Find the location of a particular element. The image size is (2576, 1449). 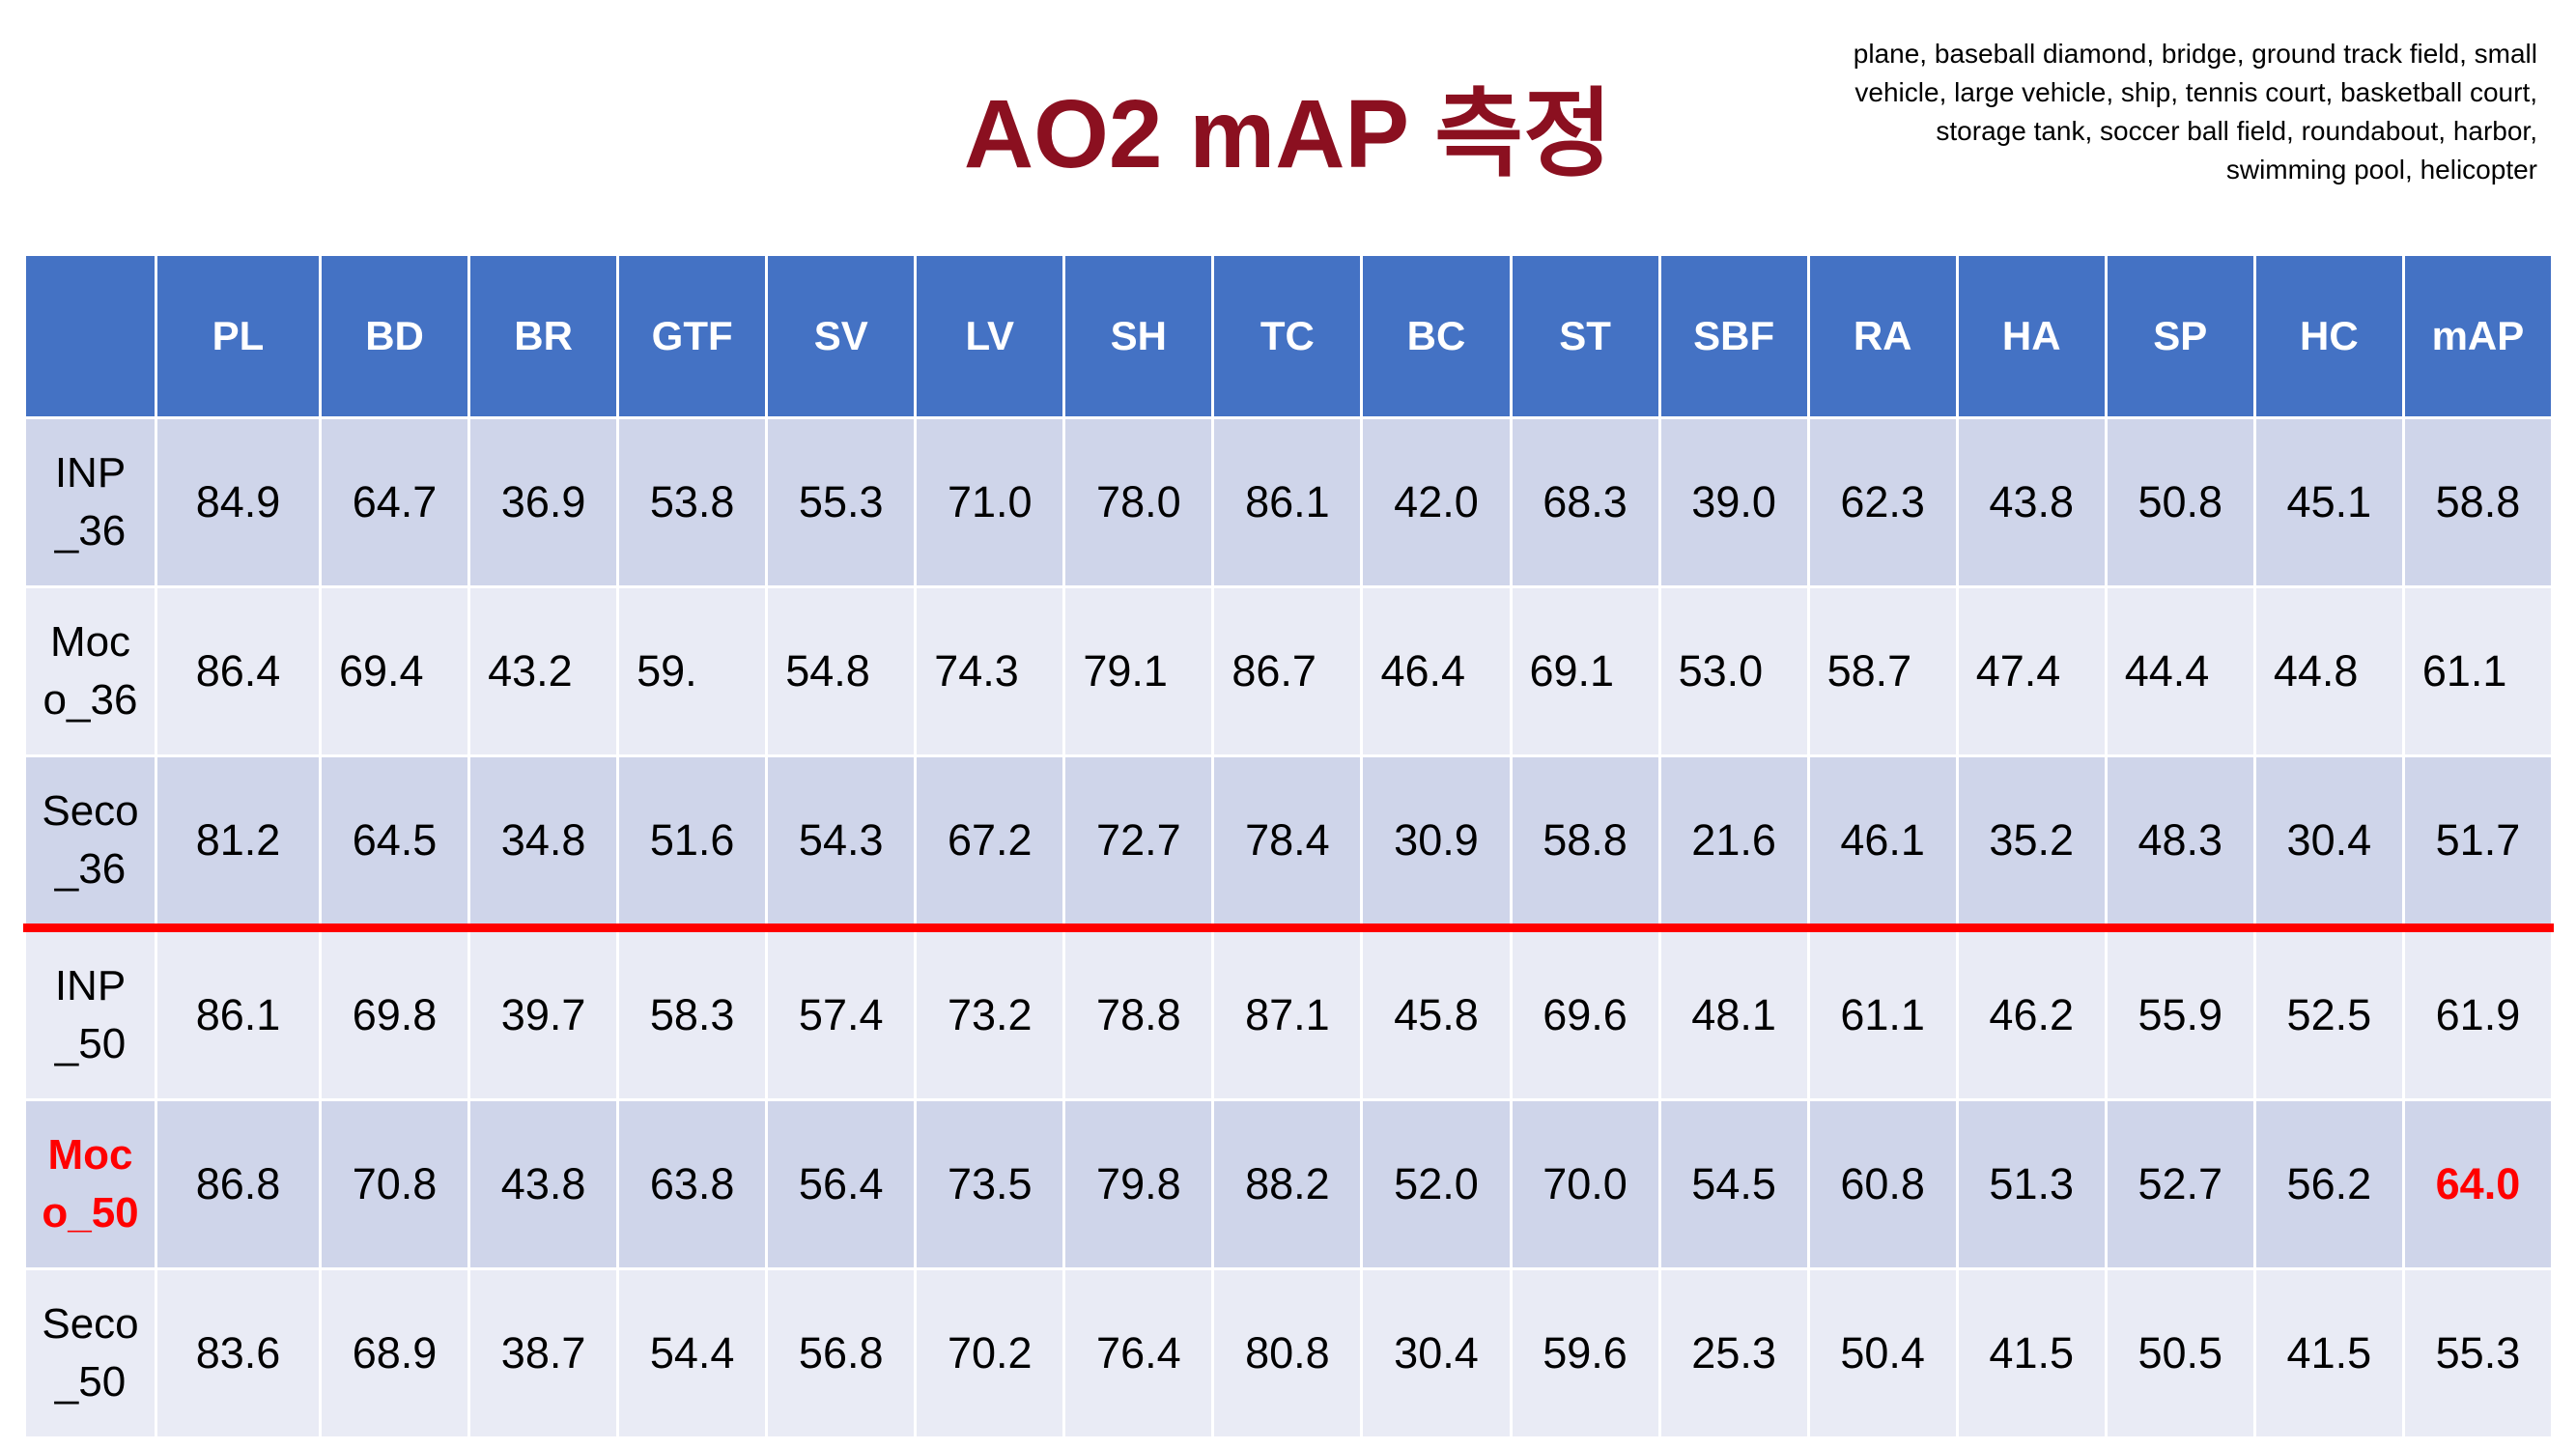

value-cell: 55.3 is located at coordinates (841, 502).